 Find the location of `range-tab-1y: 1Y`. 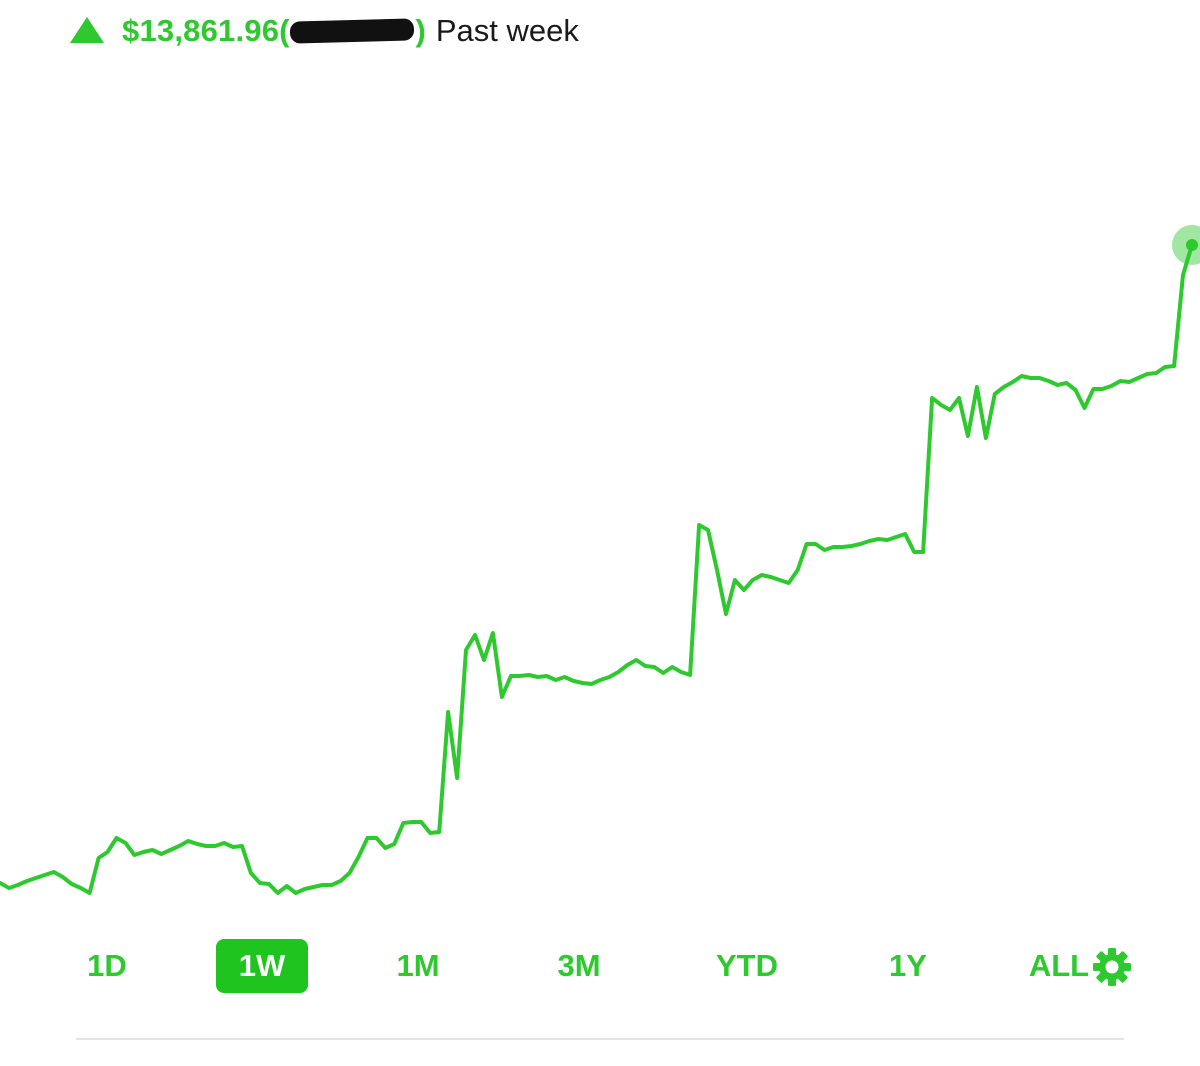

range-tab-1y: 1Y is located at coordinates (908, 965).